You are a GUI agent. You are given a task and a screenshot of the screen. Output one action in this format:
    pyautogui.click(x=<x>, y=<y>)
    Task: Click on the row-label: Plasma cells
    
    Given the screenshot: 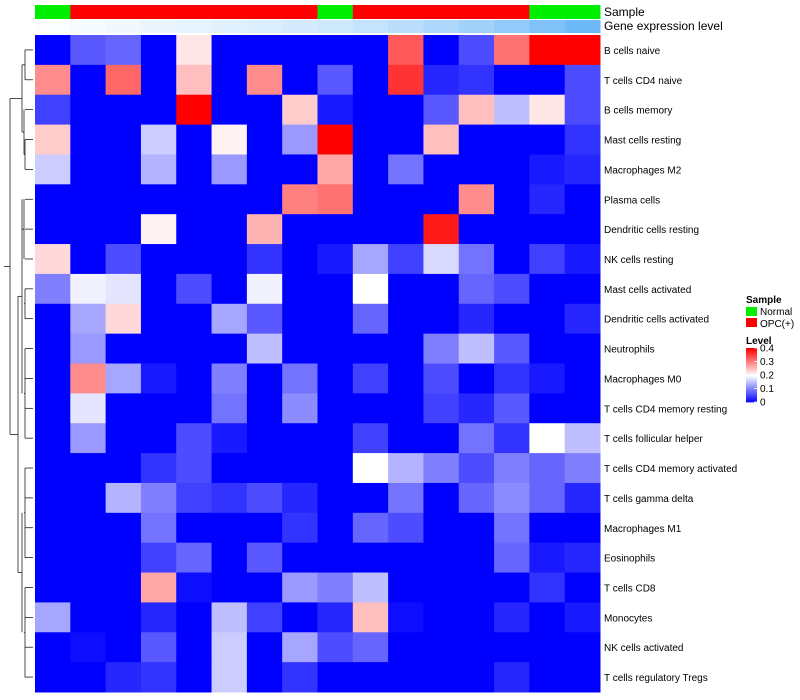 What is the action you would take?
    pyautogui.click(x=632, y=200)
    